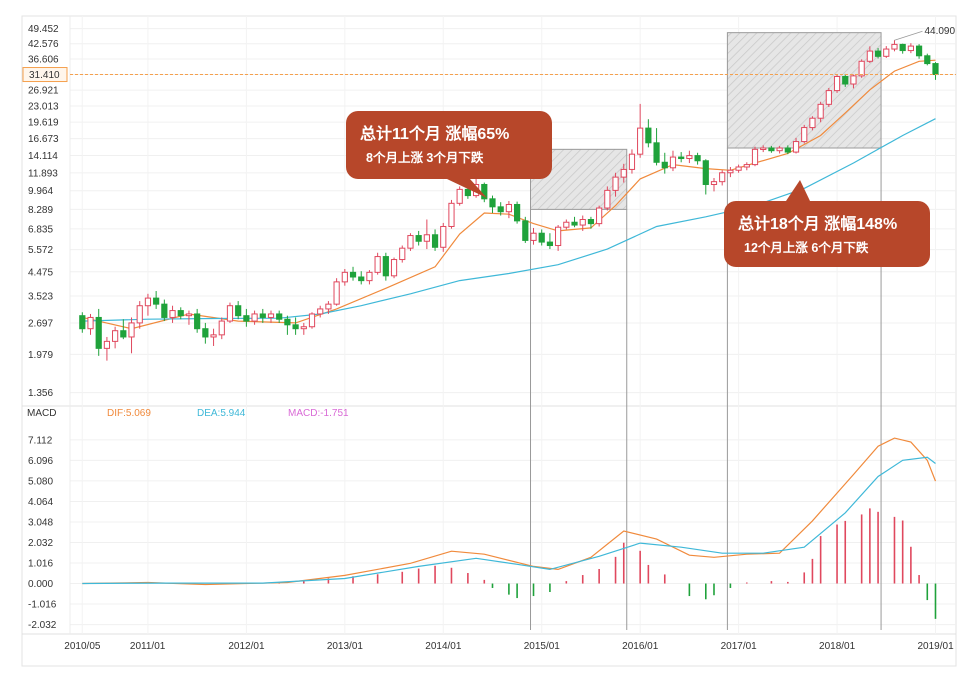 The width and height of the screenshot is (978, 682). What do you see at coordinates (40, 355) in the screenshot?
I see `price-tick-label: 1.979` at bounding box center [40, 355].